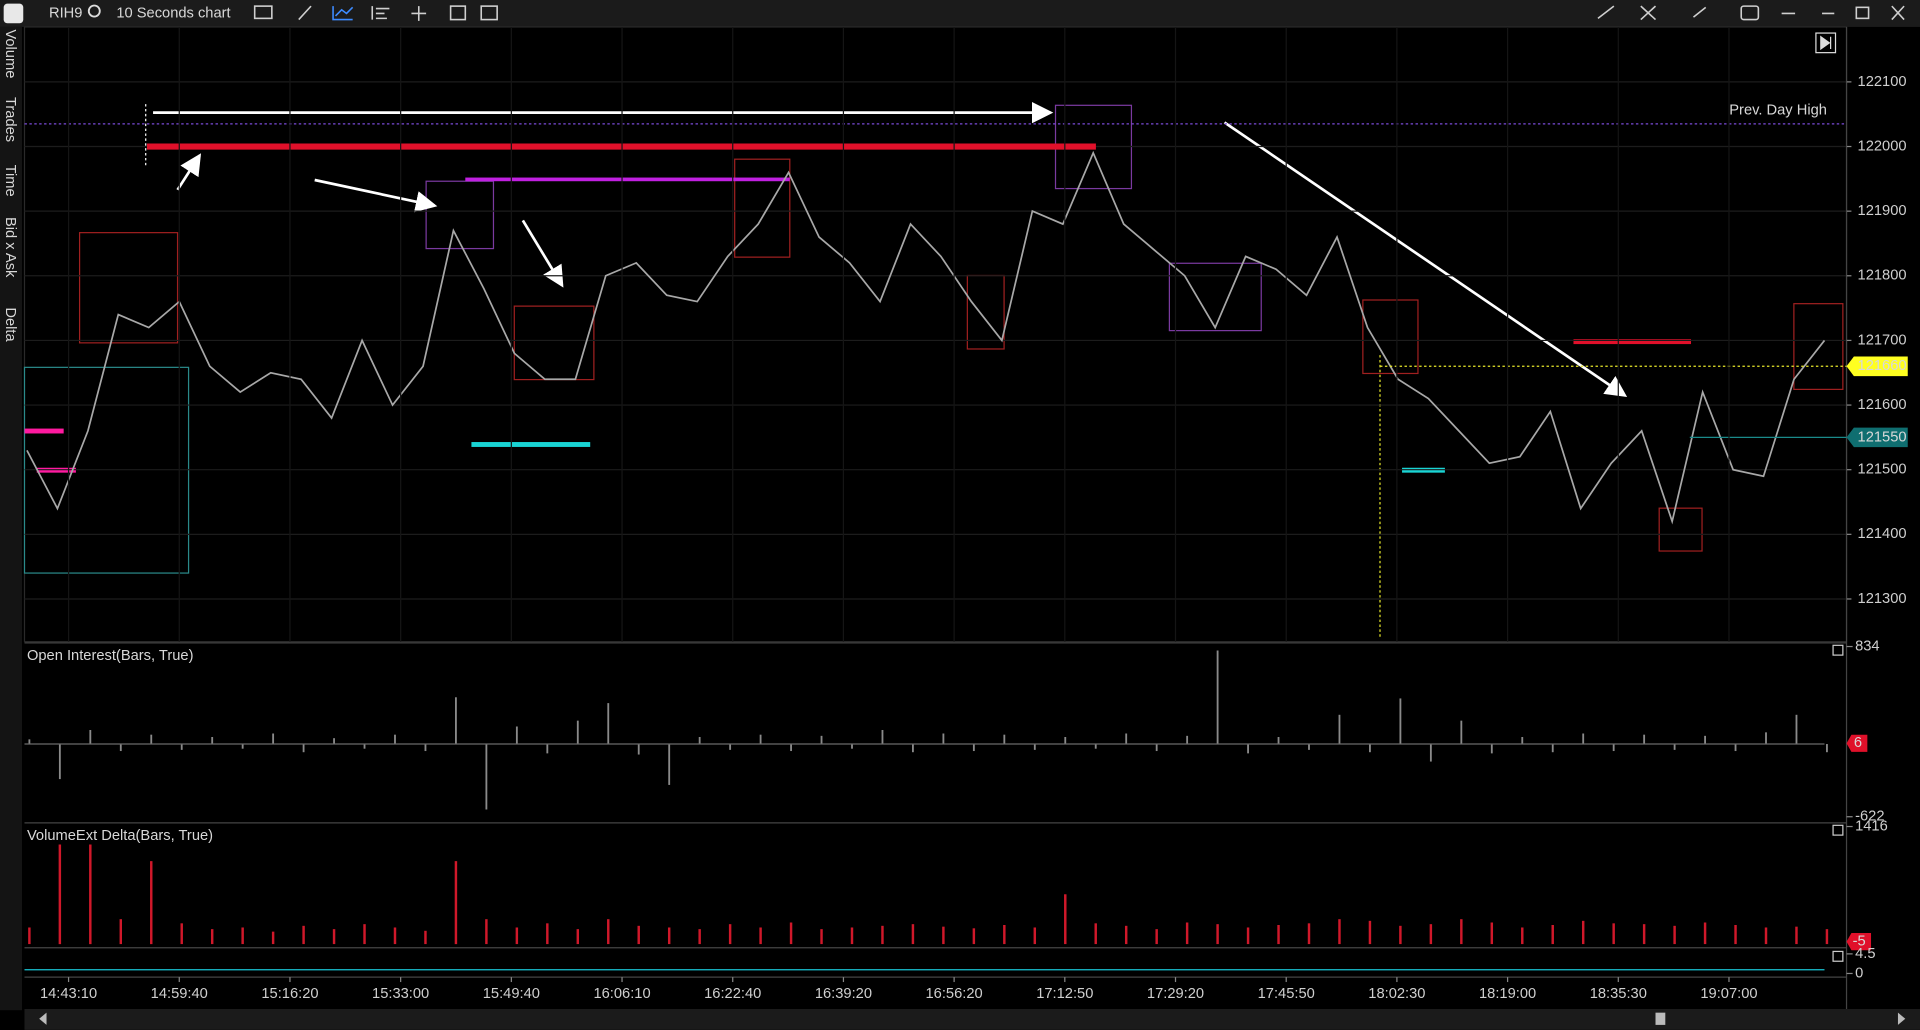 This screenshot has width=1920, height=1030. Describe the element at coordinates (1750, 13) in the screenshot. I see `camera-icon` at that location.